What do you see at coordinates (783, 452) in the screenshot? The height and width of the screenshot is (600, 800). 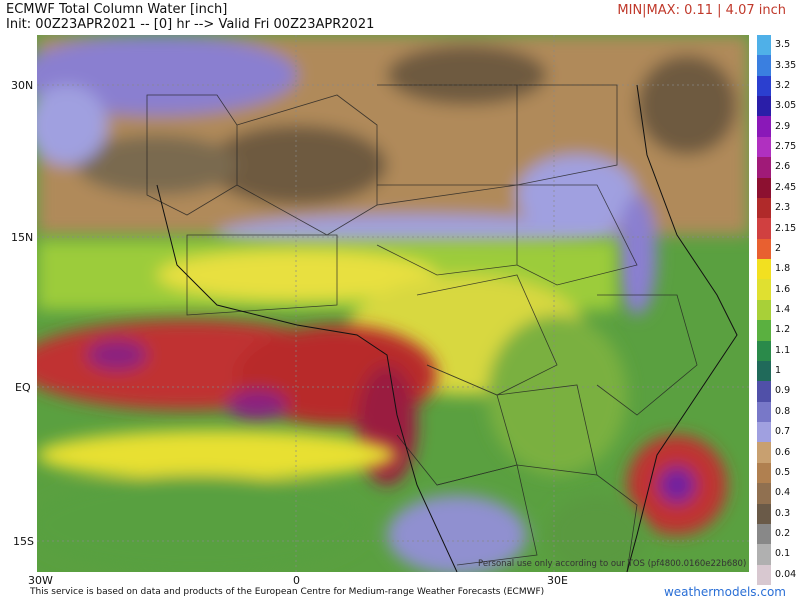 I see `colorbar-label: 0.6` at bounding box center [783, 452].